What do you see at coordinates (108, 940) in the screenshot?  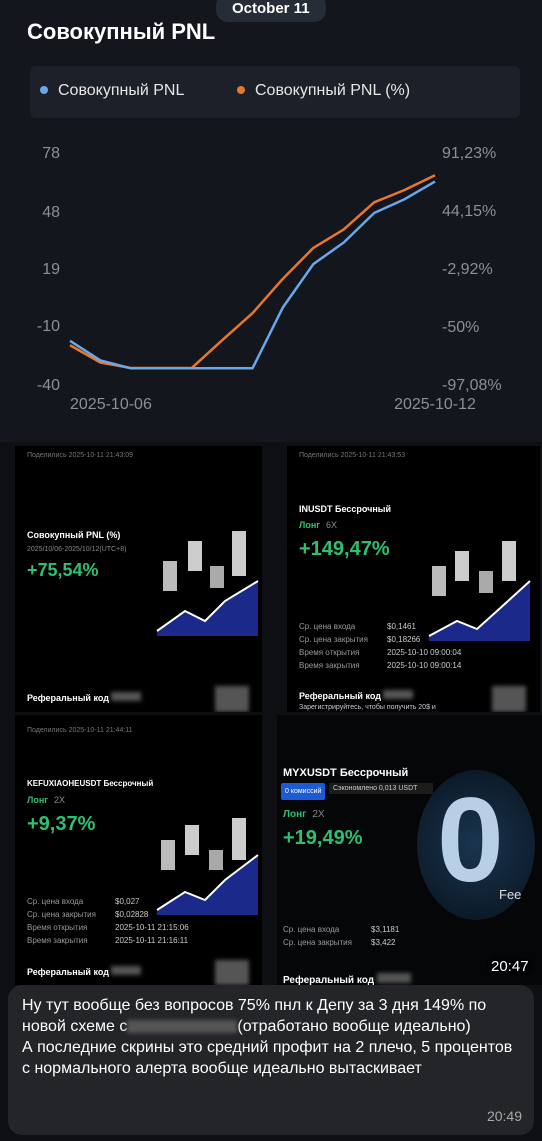 I see `row: Время закрытия 2025-10-11 21:16:11` at bounding box center [108, 940].